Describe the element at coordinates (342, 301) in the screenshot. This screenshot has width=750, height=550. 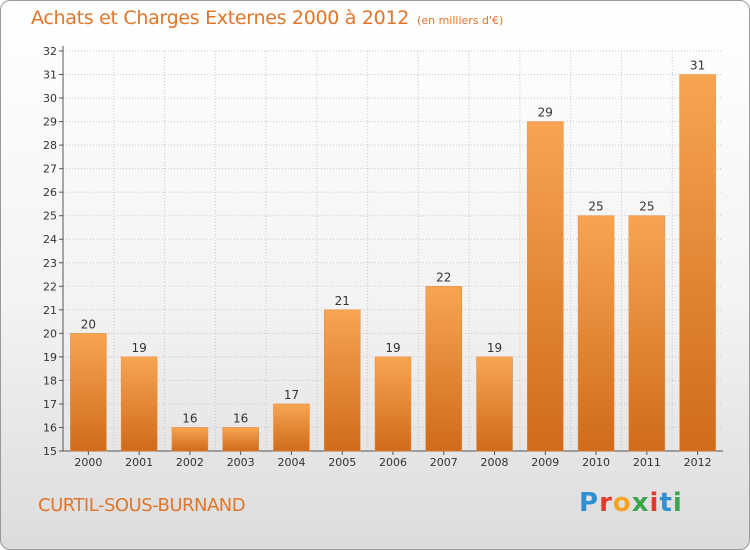
I see `data-label-2005: 21` at that location.